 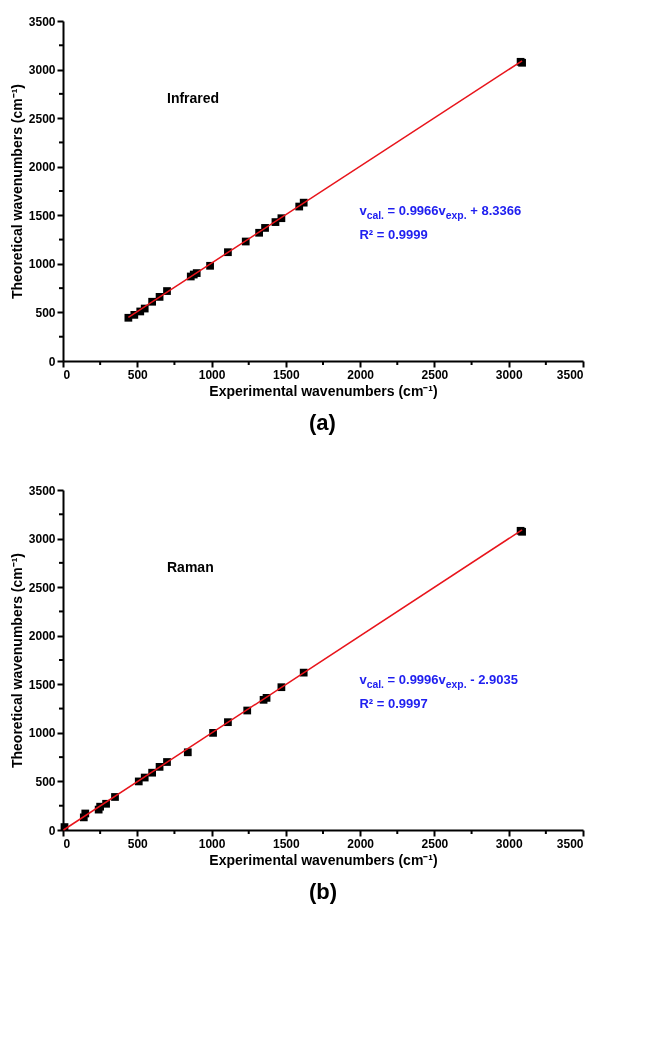 What do you see at coordinates (190, 567) in the screenshot?
I see `annotation: Raman` at bounding box center [190, 567].